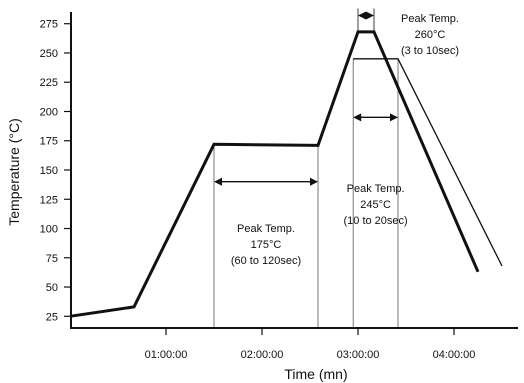 This screenshot has width=524, height=383. What do you see at coordinates (454, 355) in the screenshot?
I see `x-tick-label: 04:00:00` at bounding box center [454, 355].